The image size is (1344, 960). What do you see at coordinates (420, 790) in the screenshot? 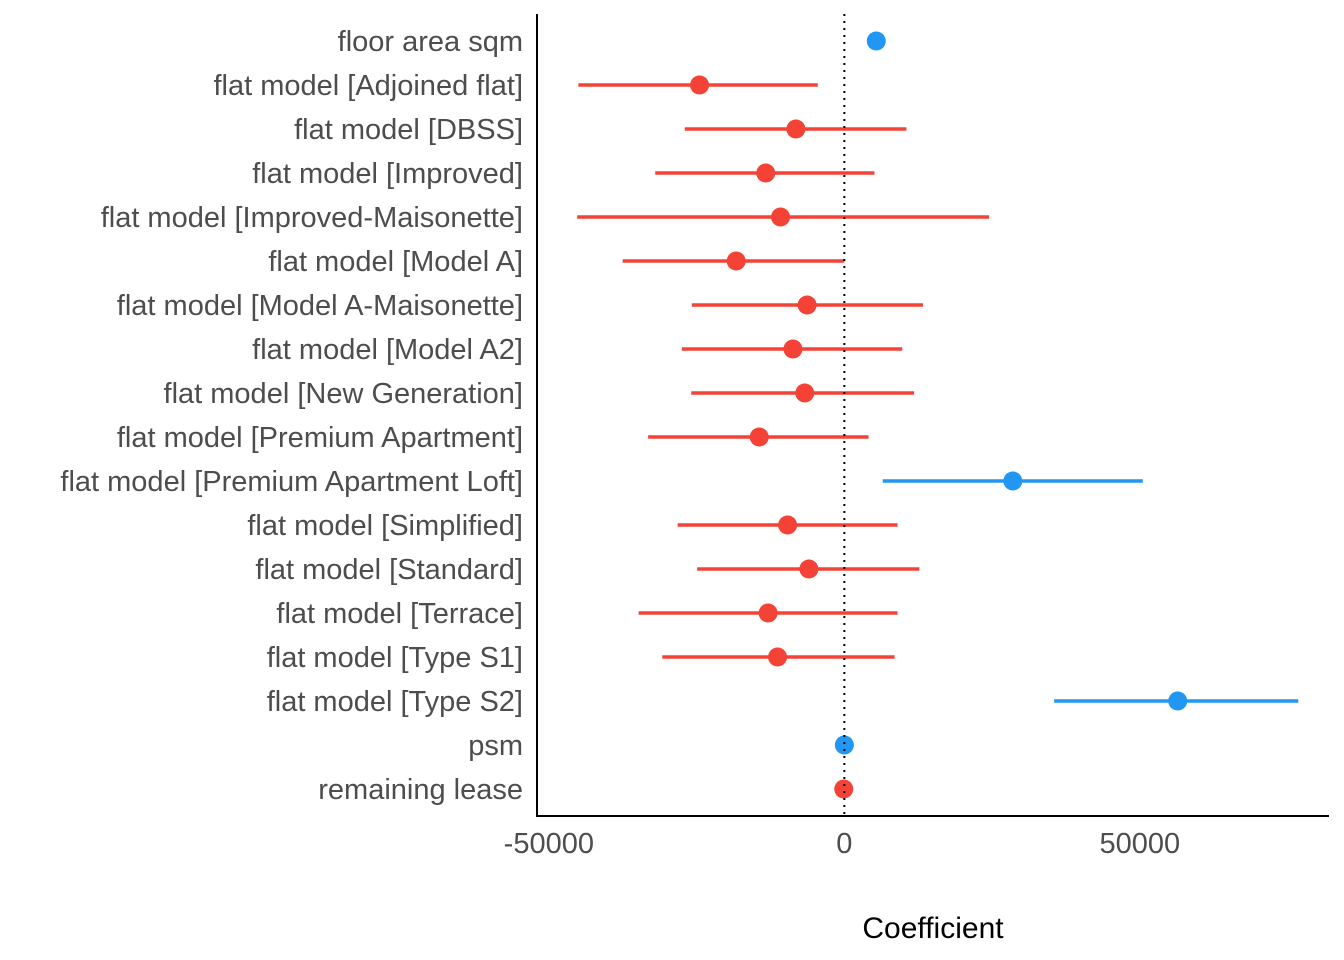
I see `y-axis-label: remaining lease` at bounding box center [420, 790].